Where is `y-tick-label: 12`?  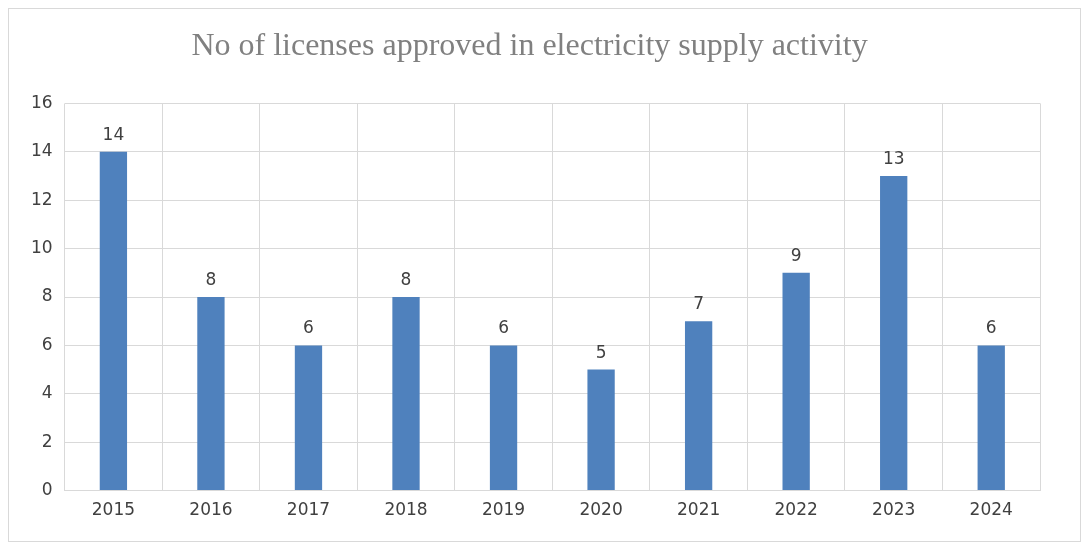 y-tick-label: 12 is located at coordinates (41, 198).